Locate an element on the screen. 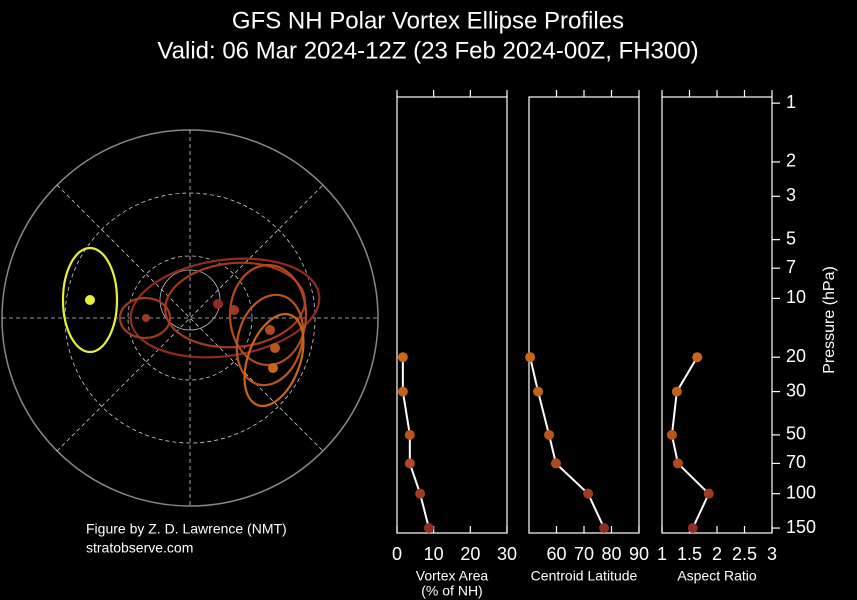  x-tick-label: 20 is located at coordinates (470, 554).